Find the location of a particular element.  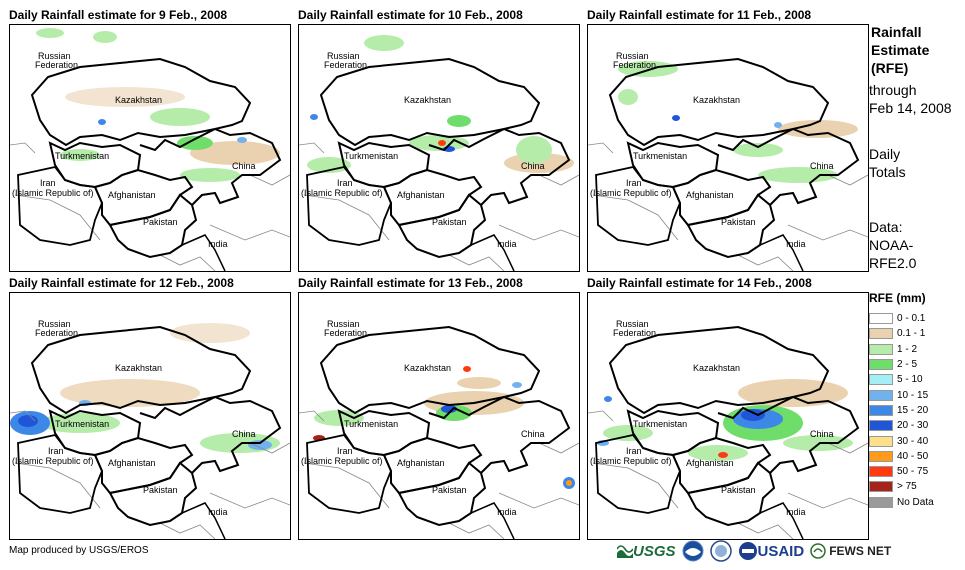

legend-label: 10 - 15 is located at coordinates (913, 395).